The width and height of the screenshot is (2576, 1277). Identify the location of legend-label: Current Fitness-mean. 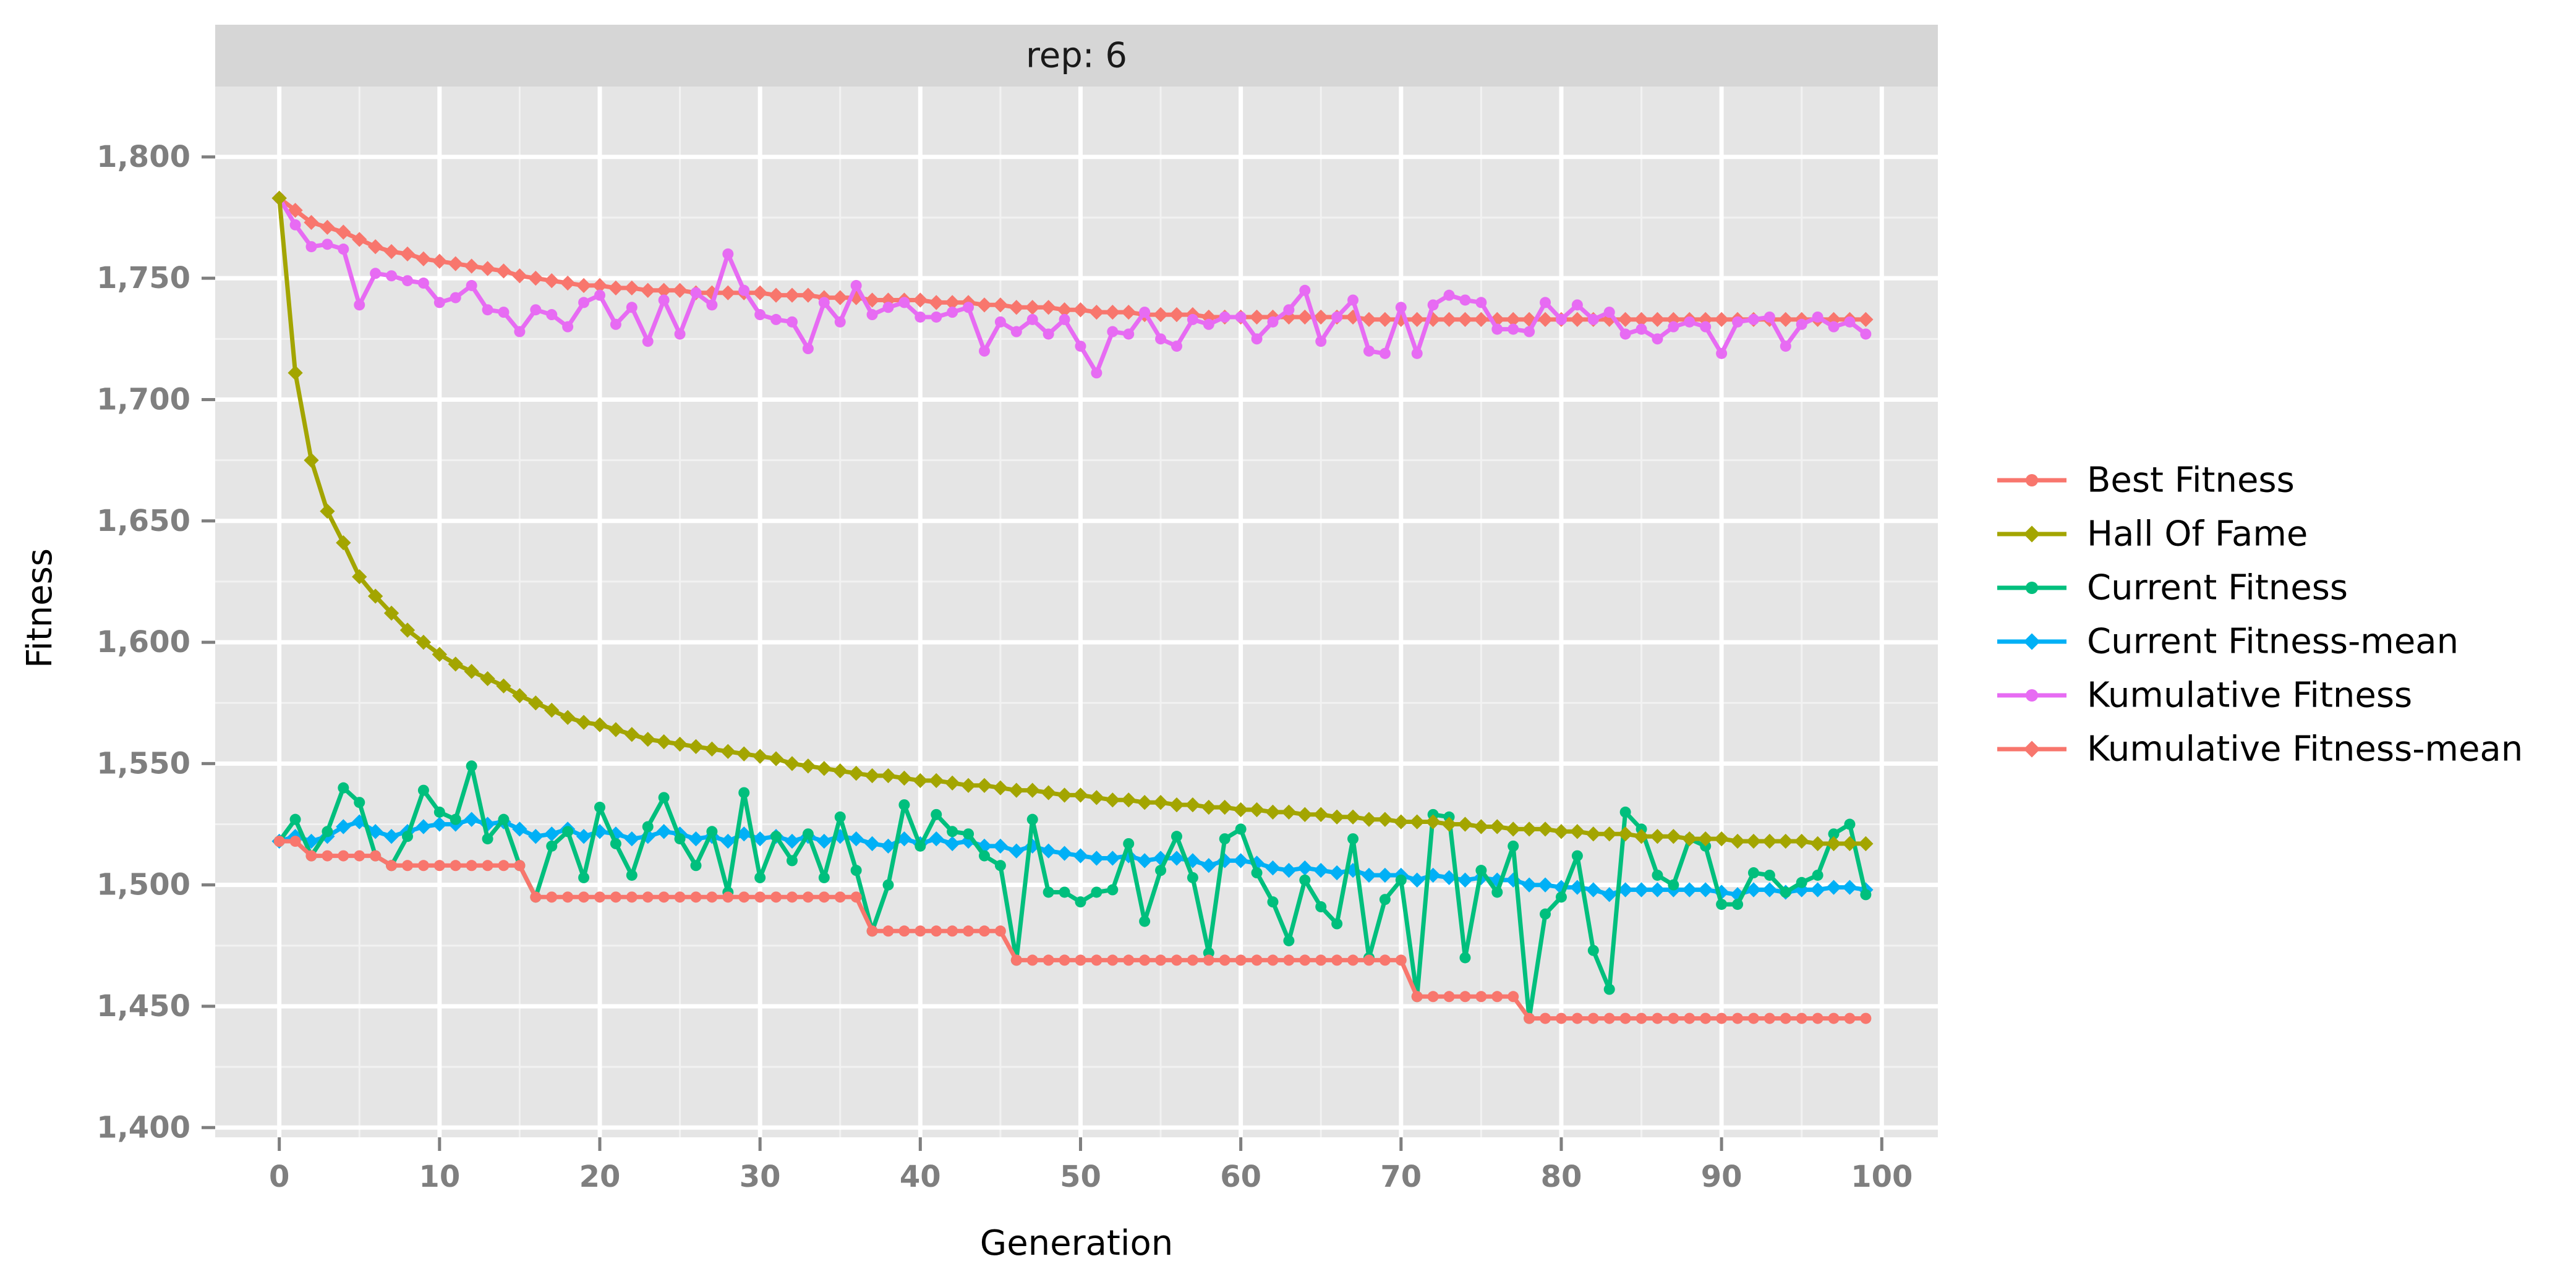
(2273, 642).